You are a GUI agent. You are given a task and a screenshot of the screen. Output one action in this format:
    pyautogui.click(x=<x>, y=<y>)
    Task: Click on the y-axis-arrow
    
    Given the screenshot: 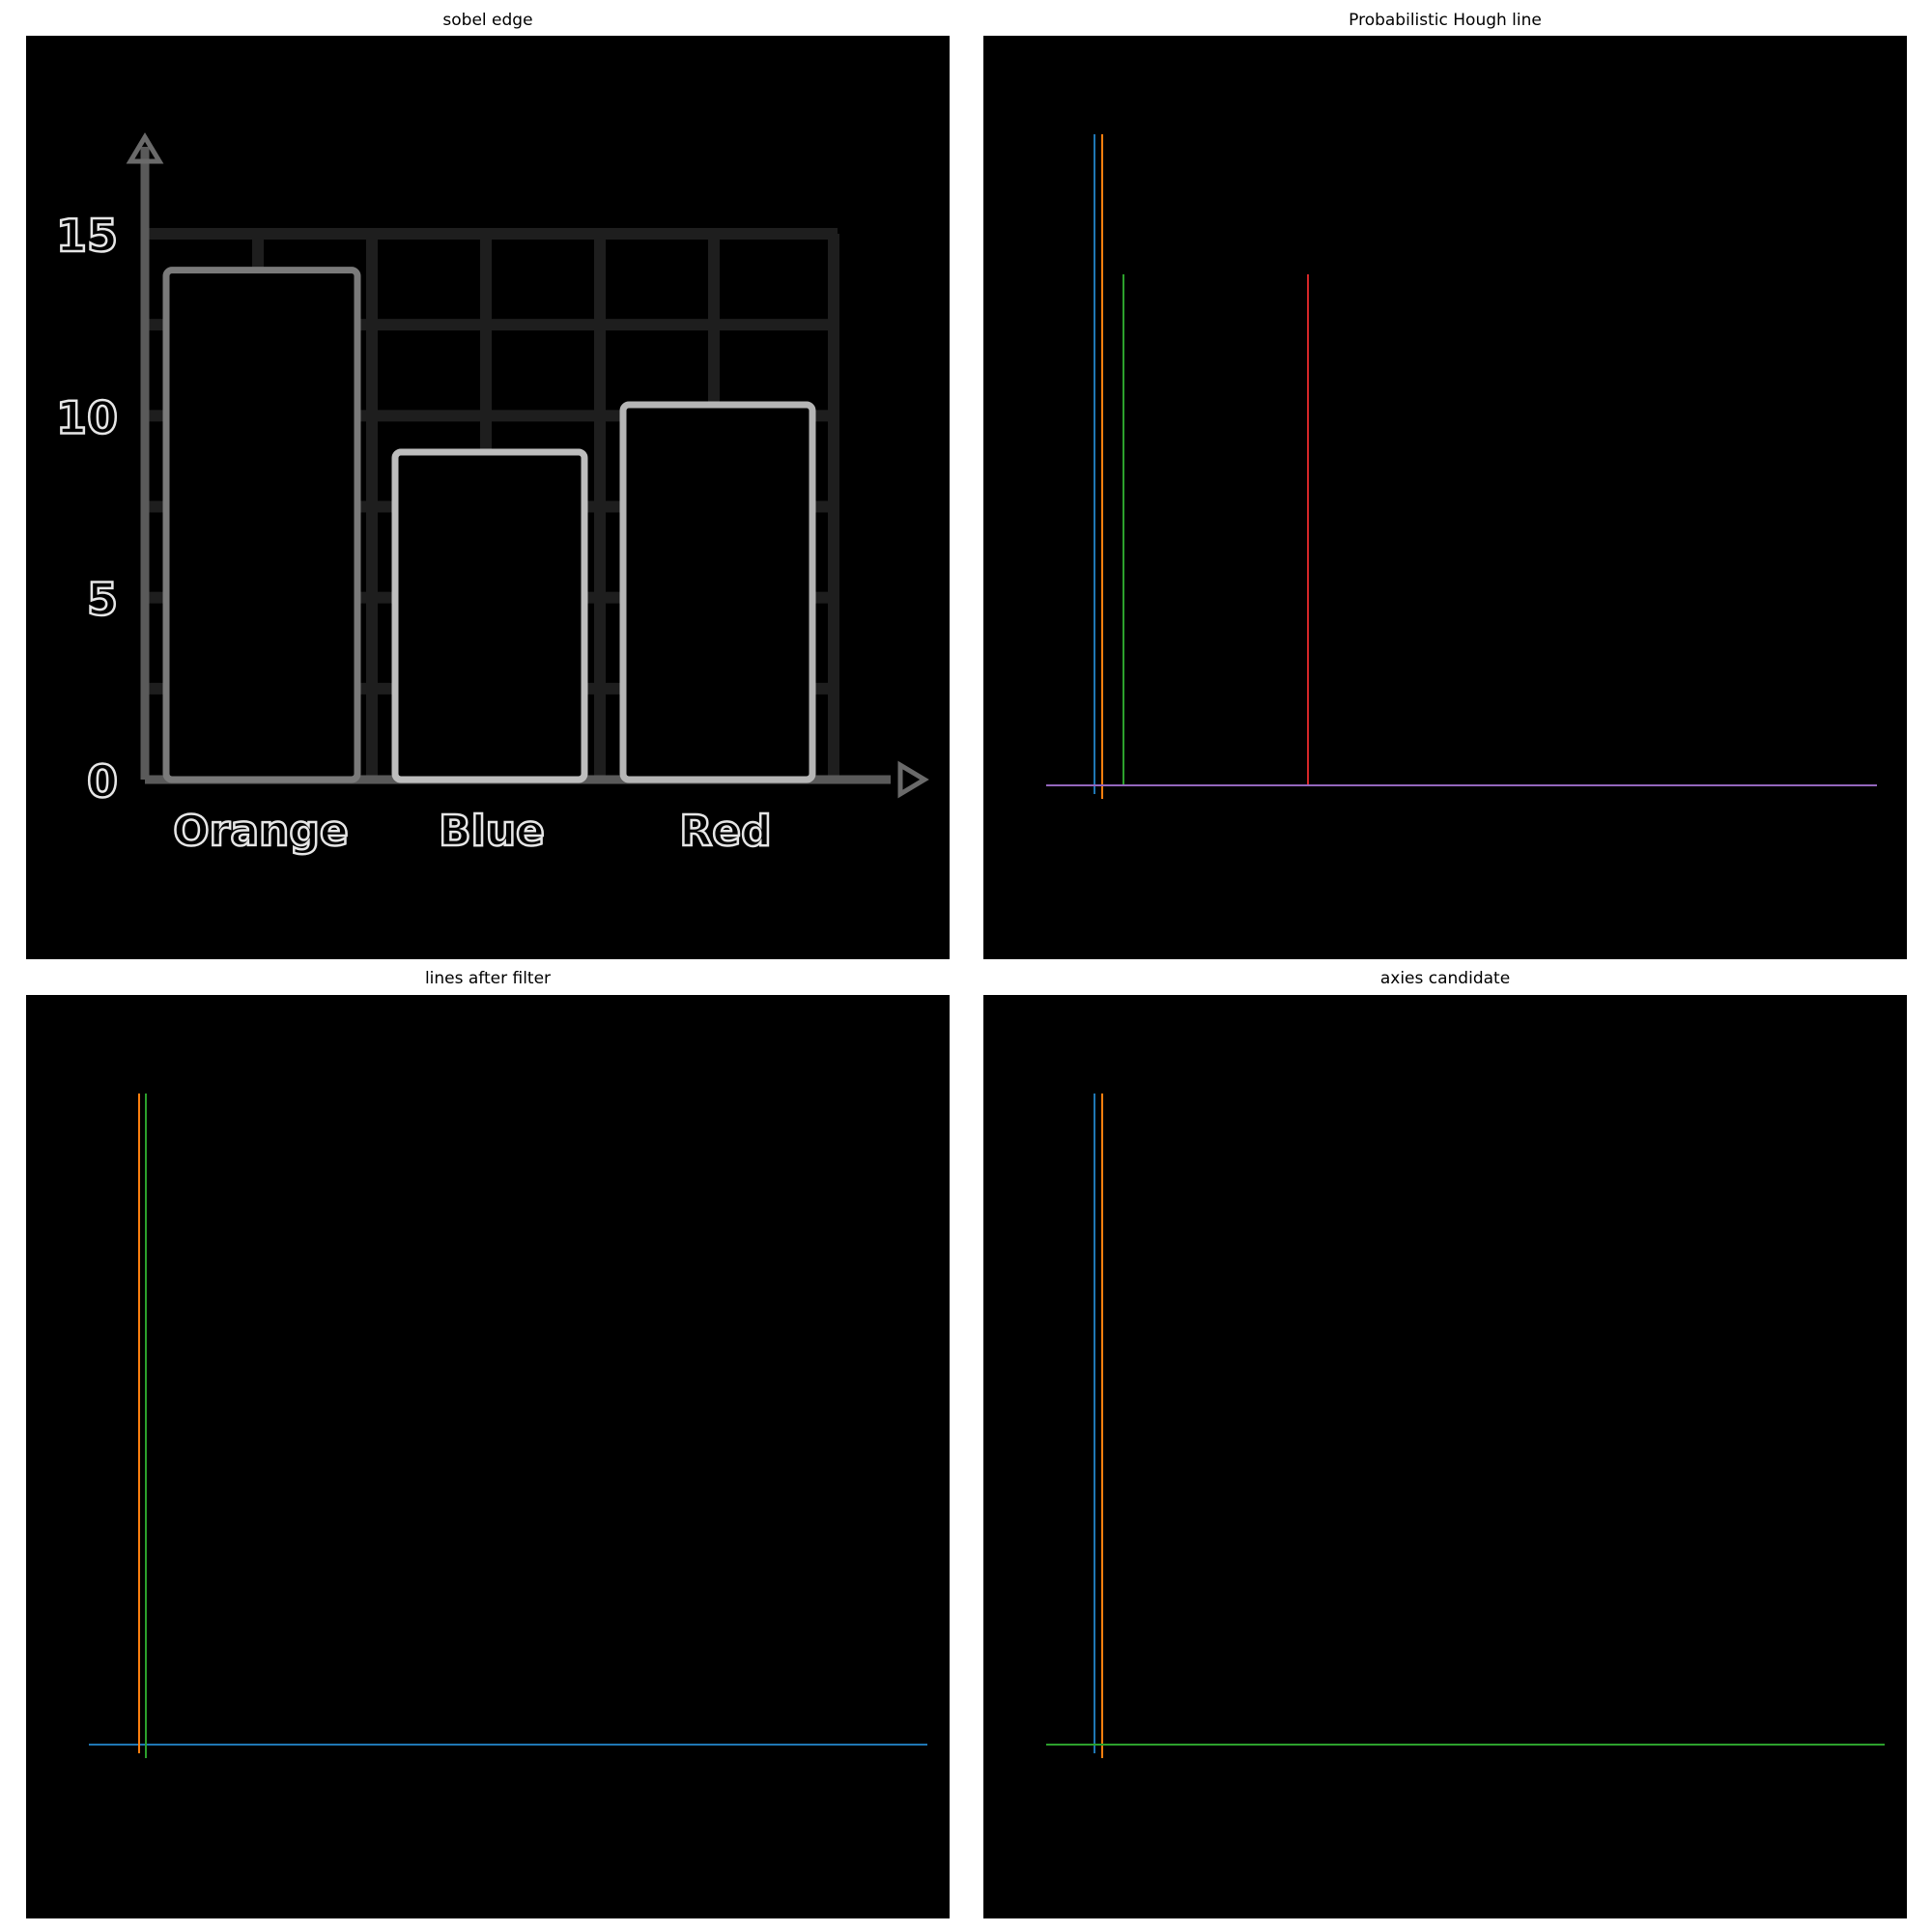 What is the action you would take?
    pyautogui.click(x=145, y=148)
    